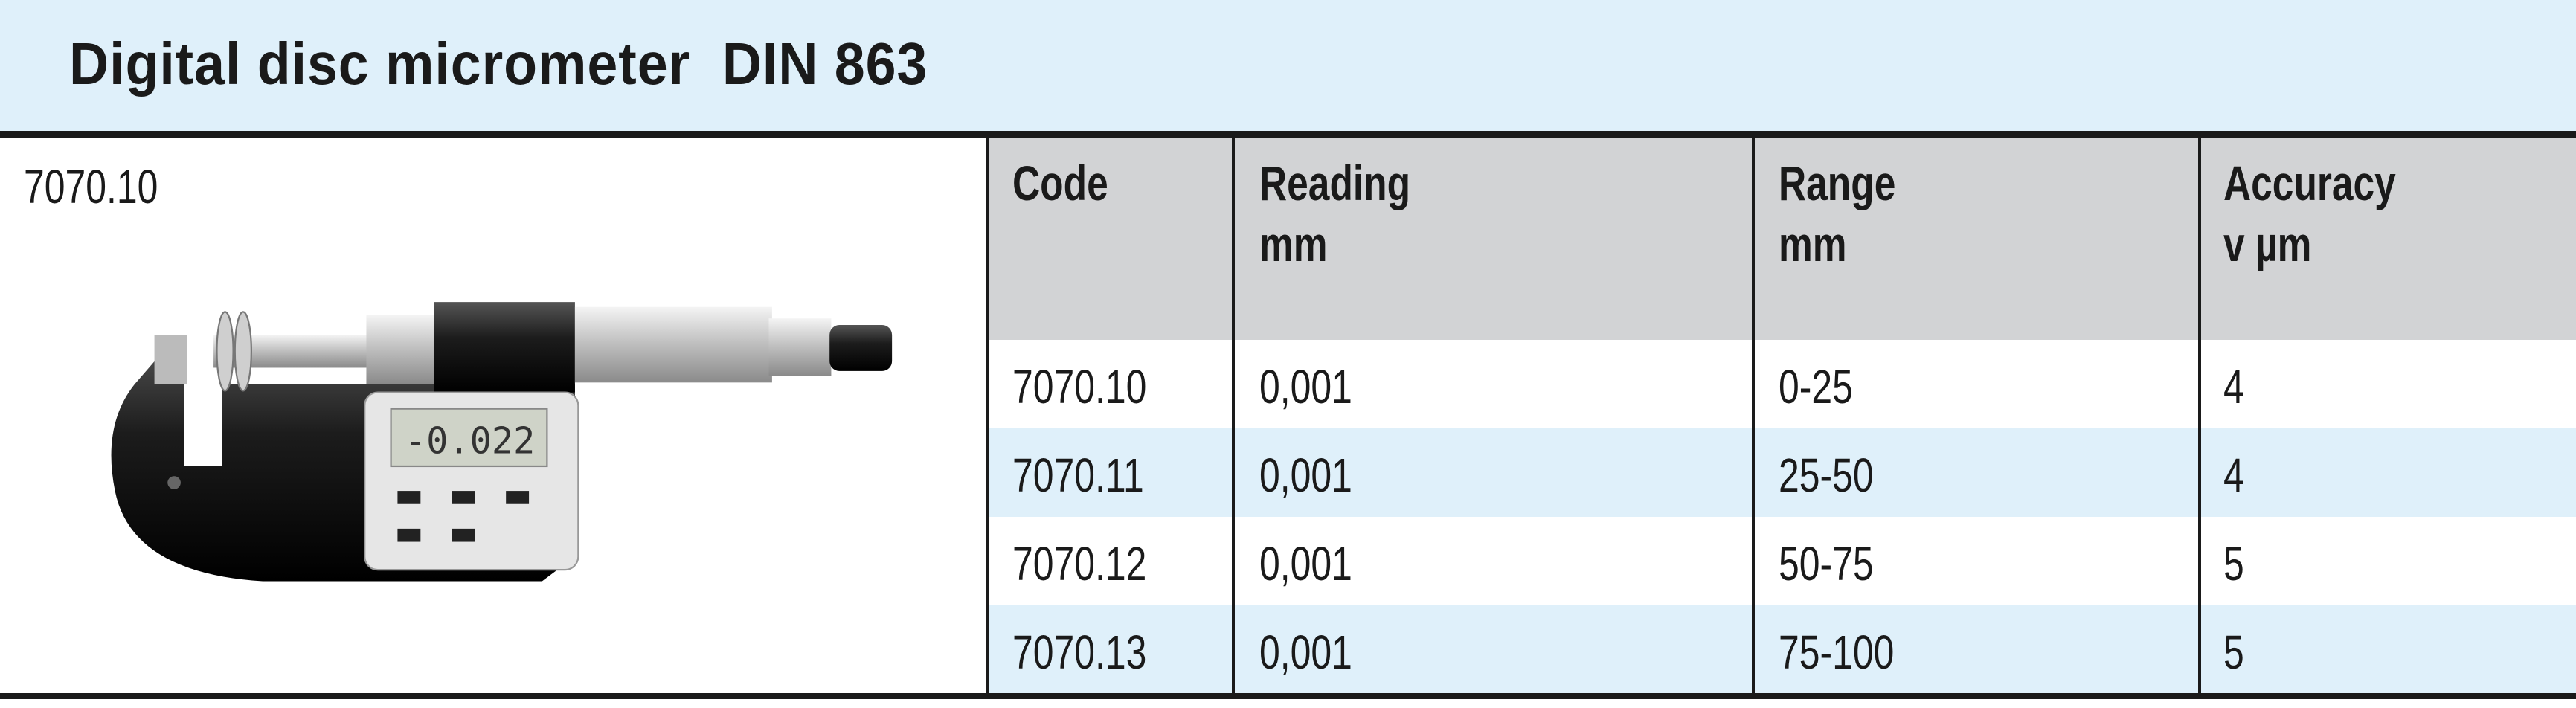  What do you see at coordinates (1837, 652) in the screenshot?
I see `cell-range: 75-100` at bounding box center [1837, 652].